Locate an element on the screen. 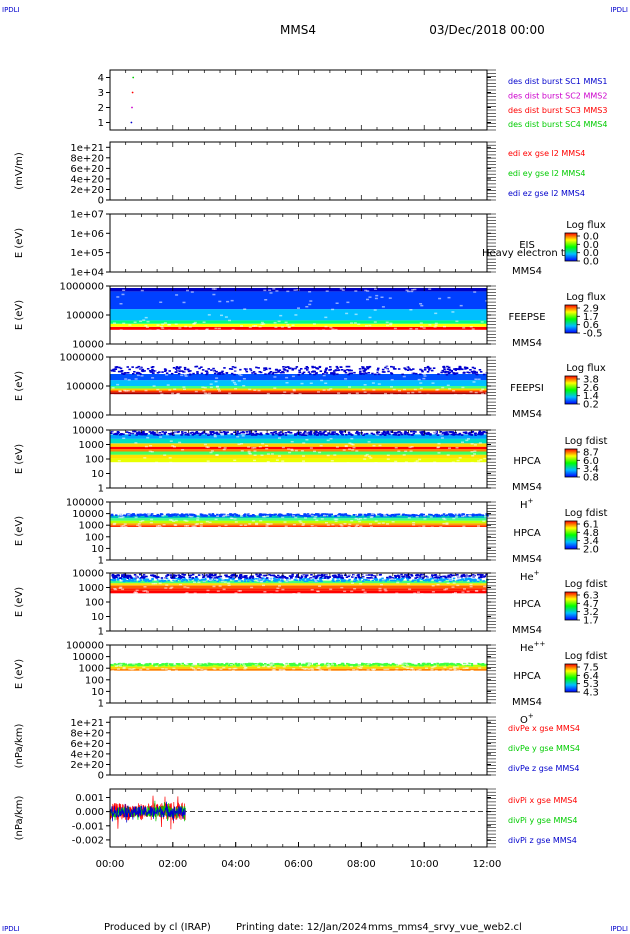  ytick-label: 6e+20 is located at coordinates (87, 169).